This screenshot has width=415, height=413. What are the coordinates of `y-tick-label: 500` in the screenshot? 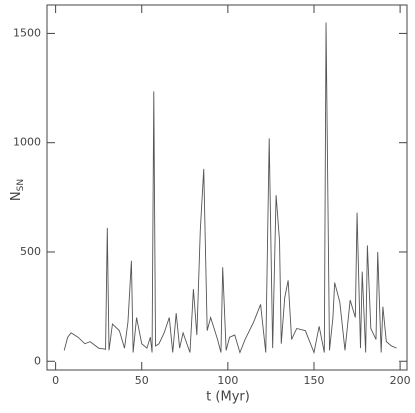 It's located at (30, 251).